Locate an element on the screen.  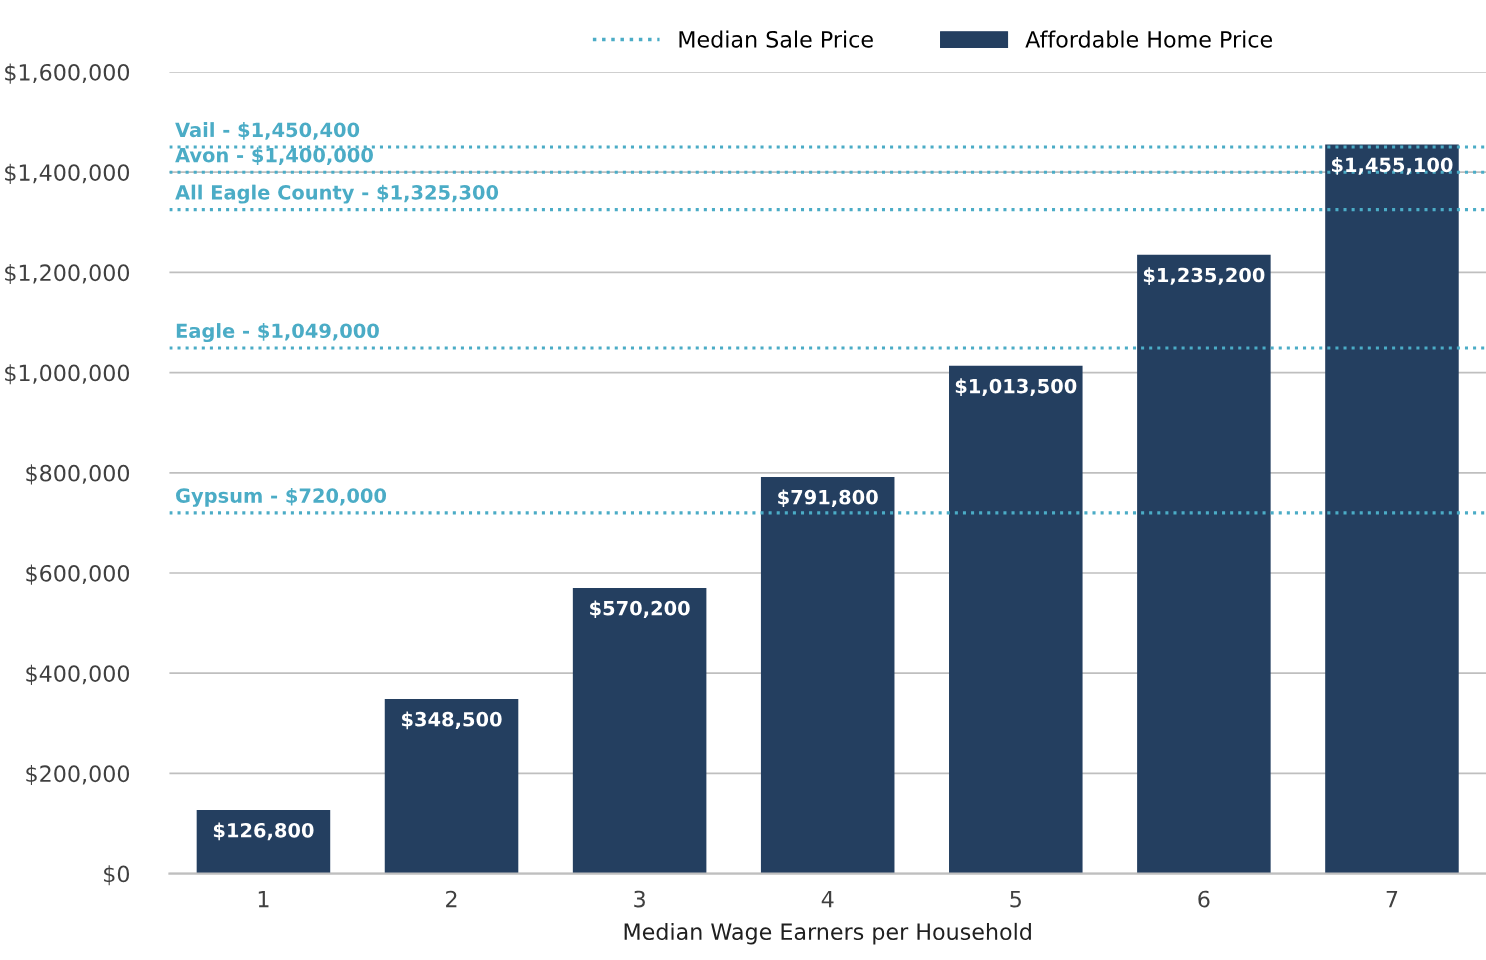
y-tick-label: $800,000 is located at coordinates (78, 474).